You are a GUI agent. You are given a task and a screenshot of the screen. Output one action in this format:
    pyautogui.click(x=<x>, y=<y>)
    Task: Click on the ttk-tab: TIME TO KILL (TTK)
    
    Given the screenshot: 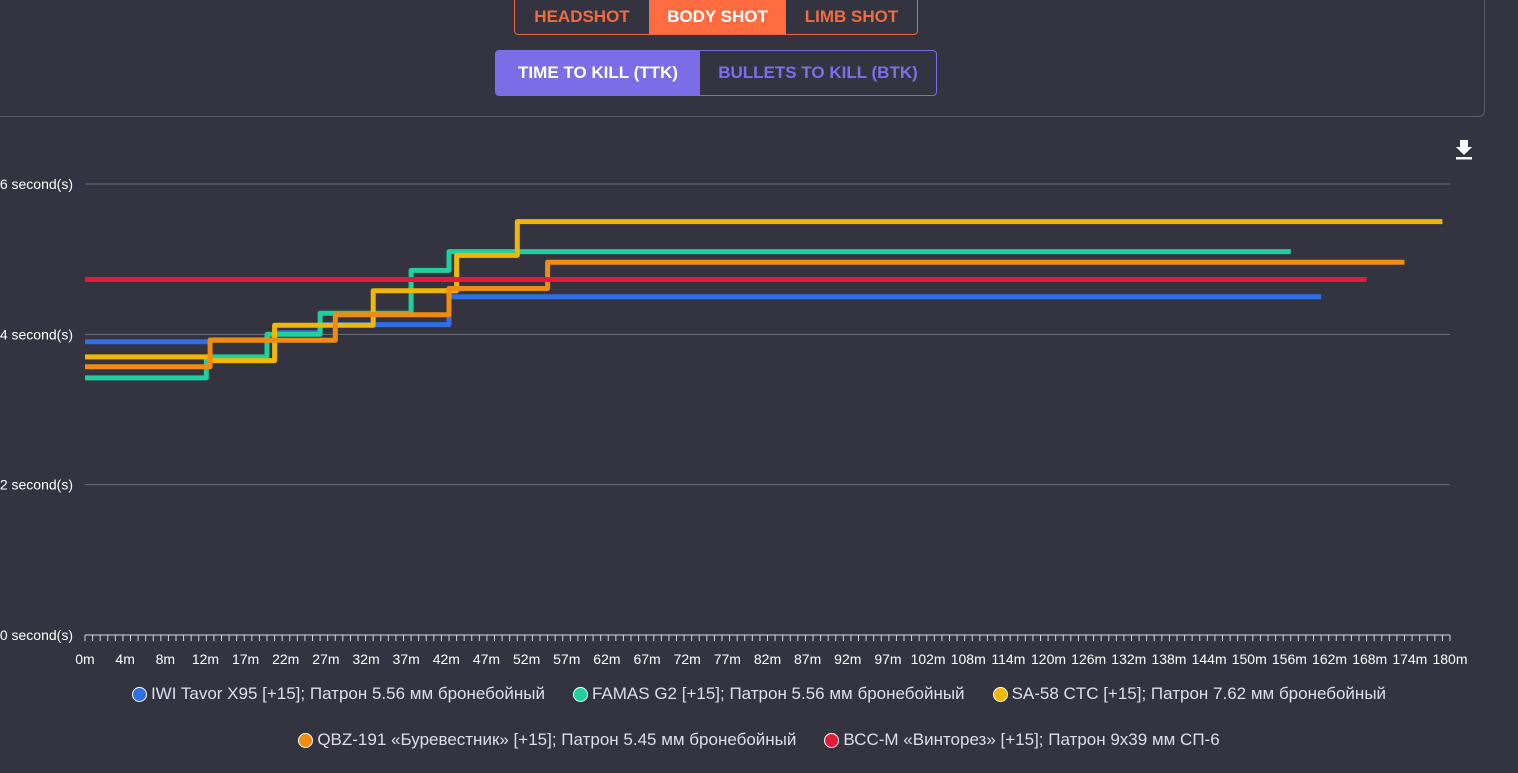 What is the action you would take?
    pyautogui.click(x=598, y=73)
    